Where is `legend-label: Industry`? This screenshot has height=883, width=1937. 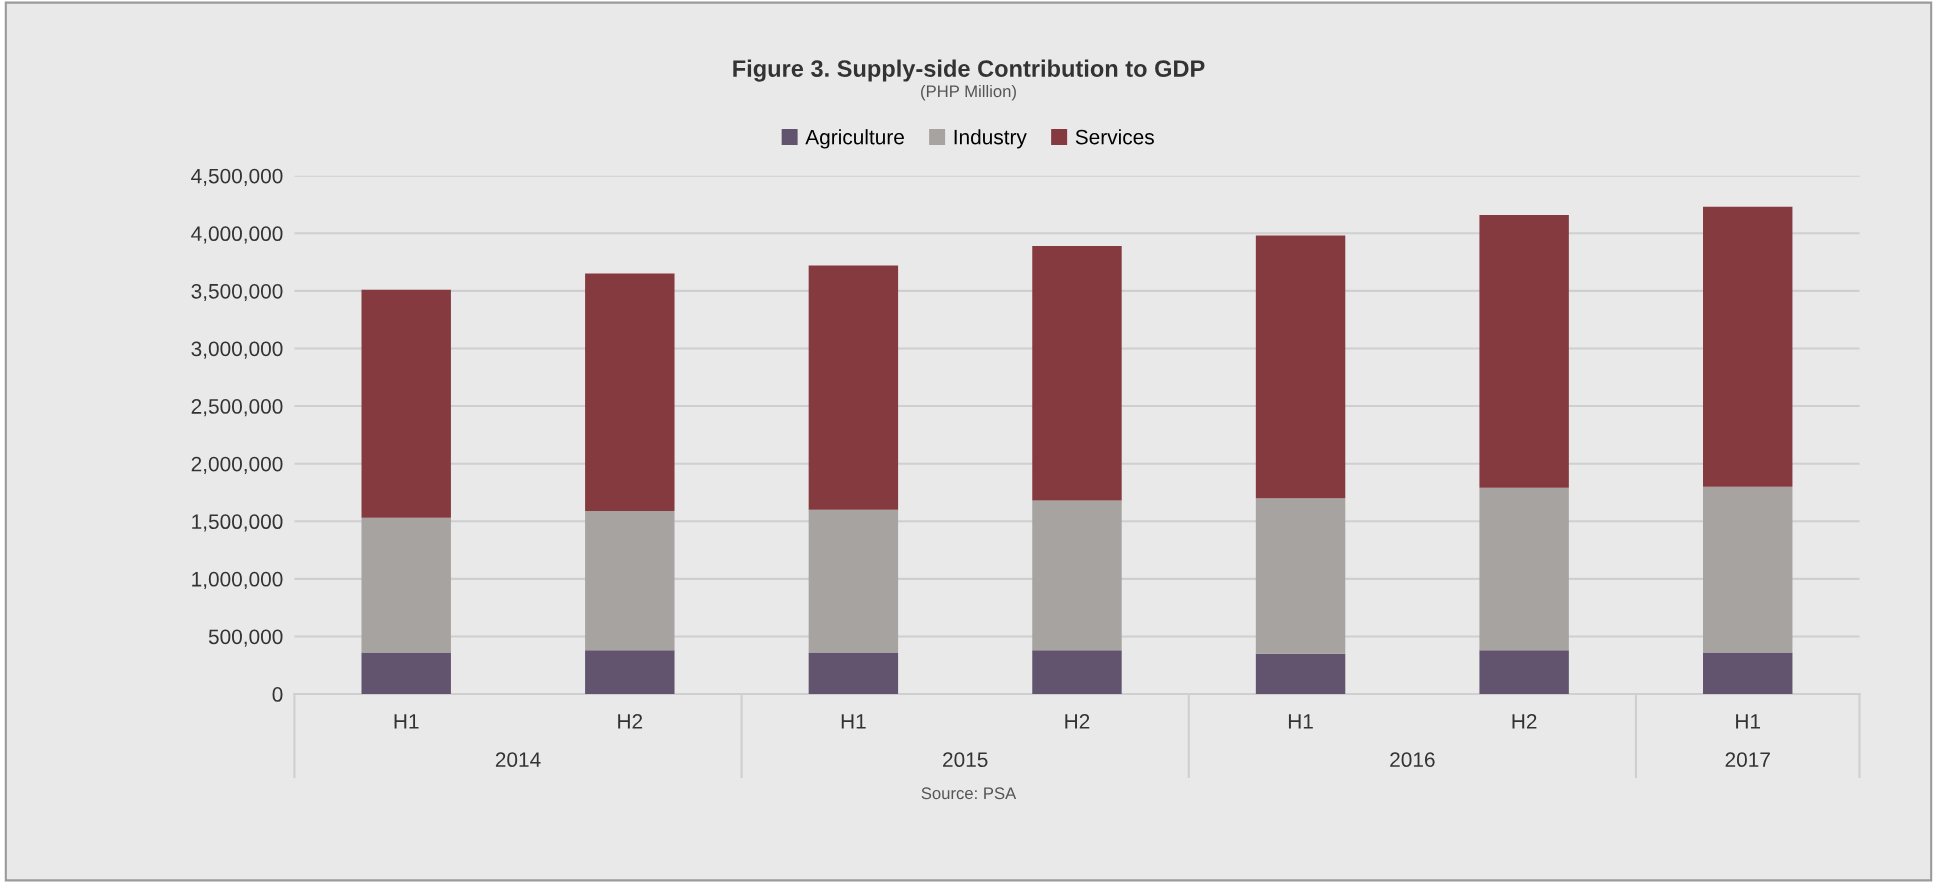 legend-label: Industry is located at coordinates (990, 139).